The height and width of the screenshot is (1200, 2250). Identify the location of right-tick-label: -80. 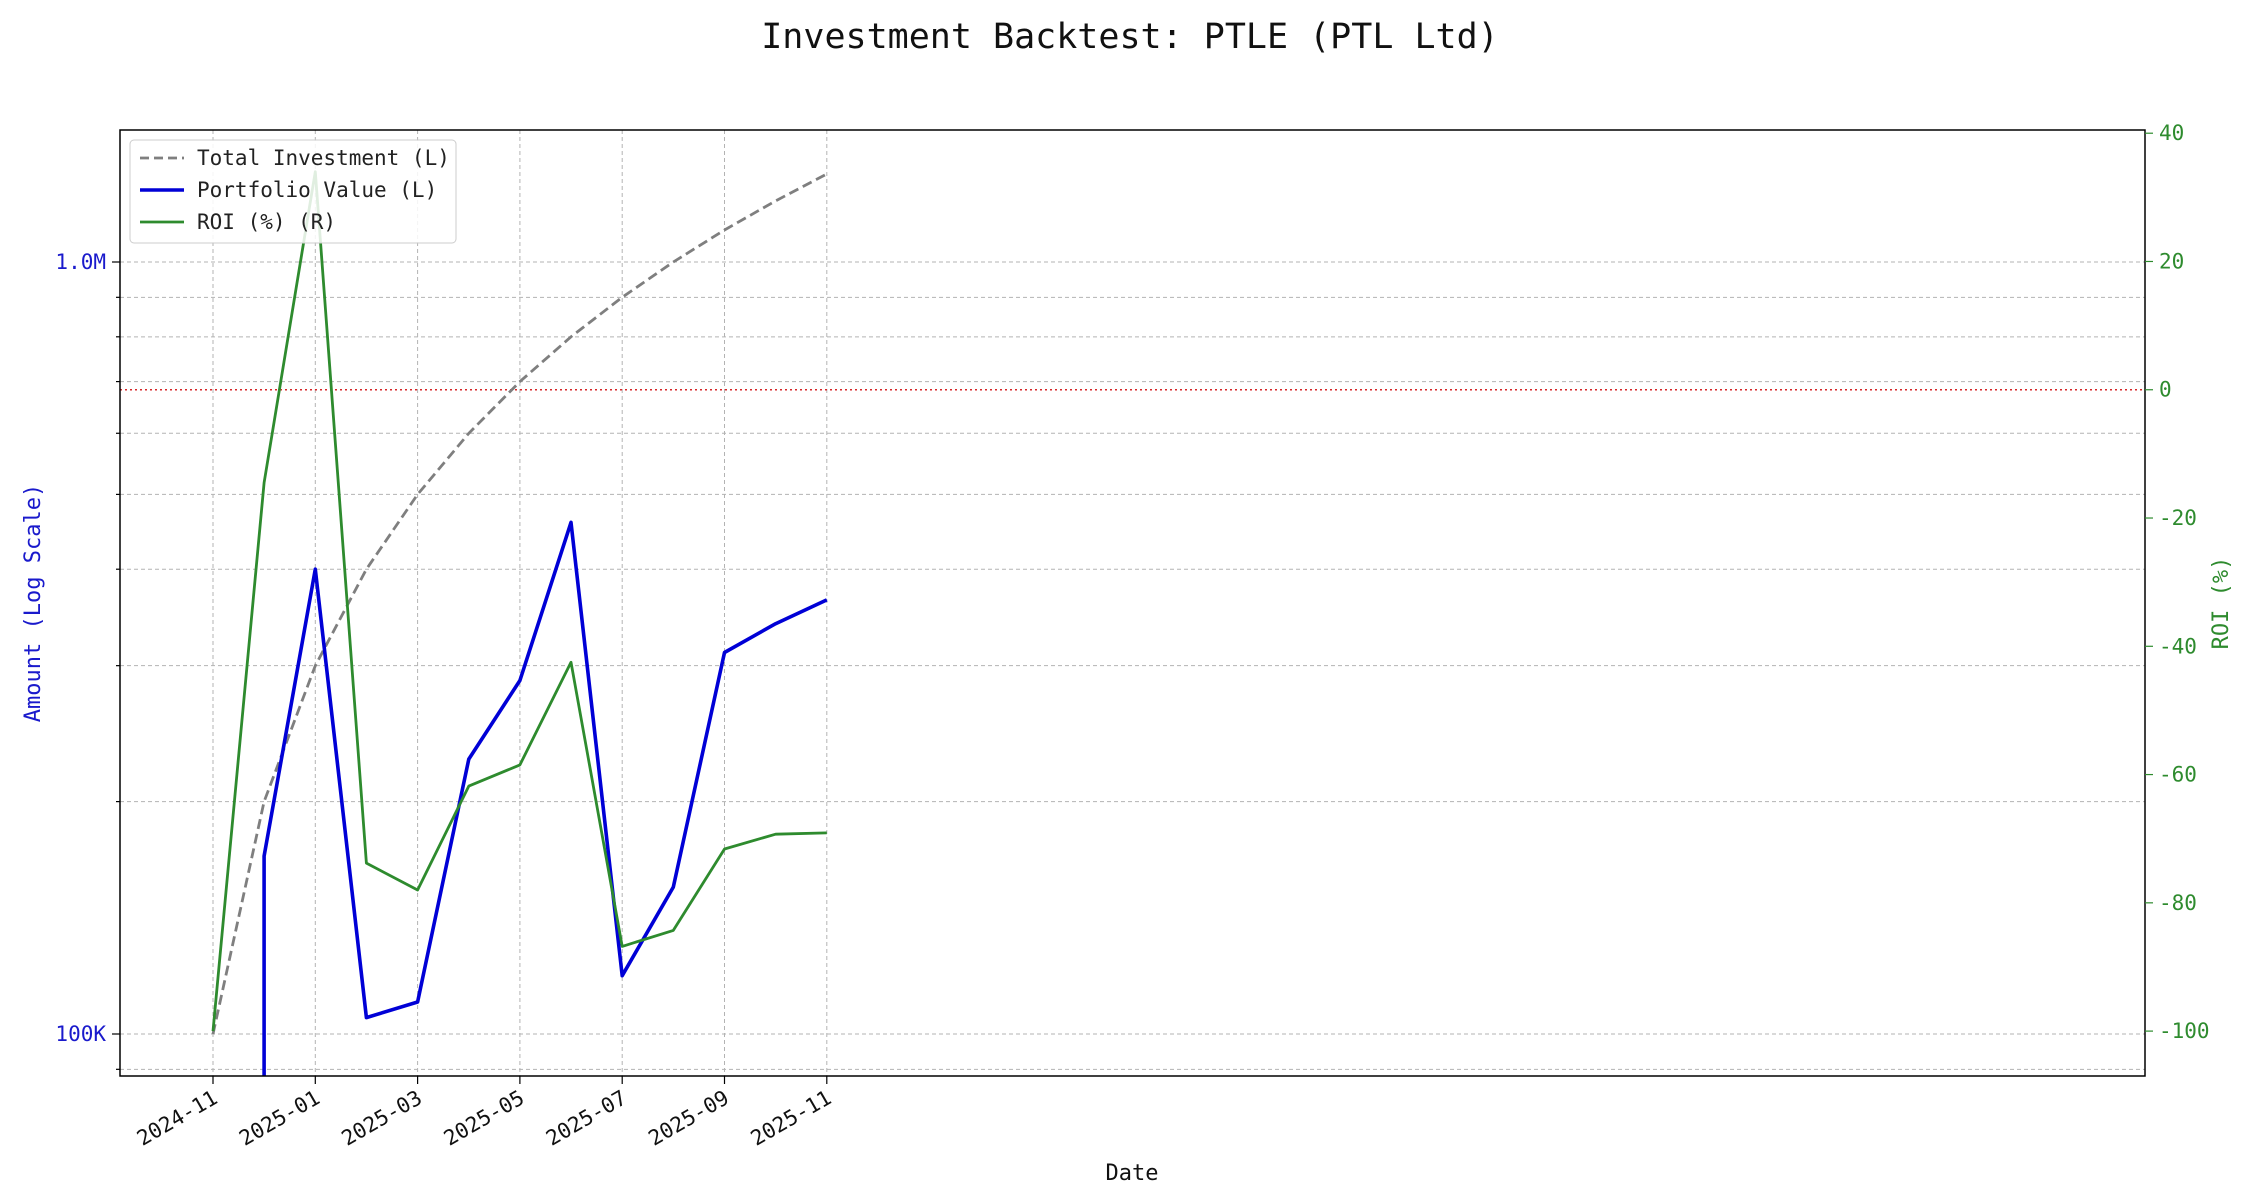
(2178, 903).